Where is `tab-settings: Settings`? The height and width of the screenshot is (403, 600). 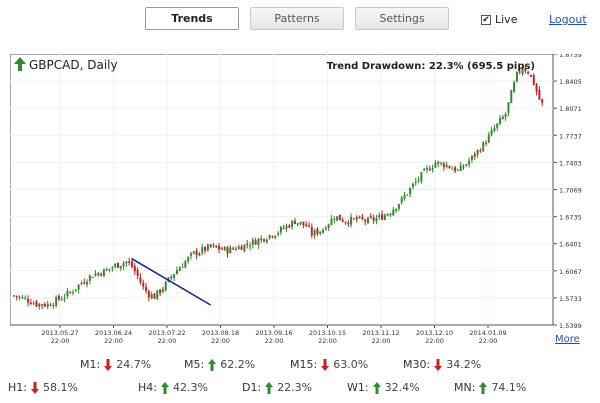 tab-settings: Settings is located at coordinates (402, 18).